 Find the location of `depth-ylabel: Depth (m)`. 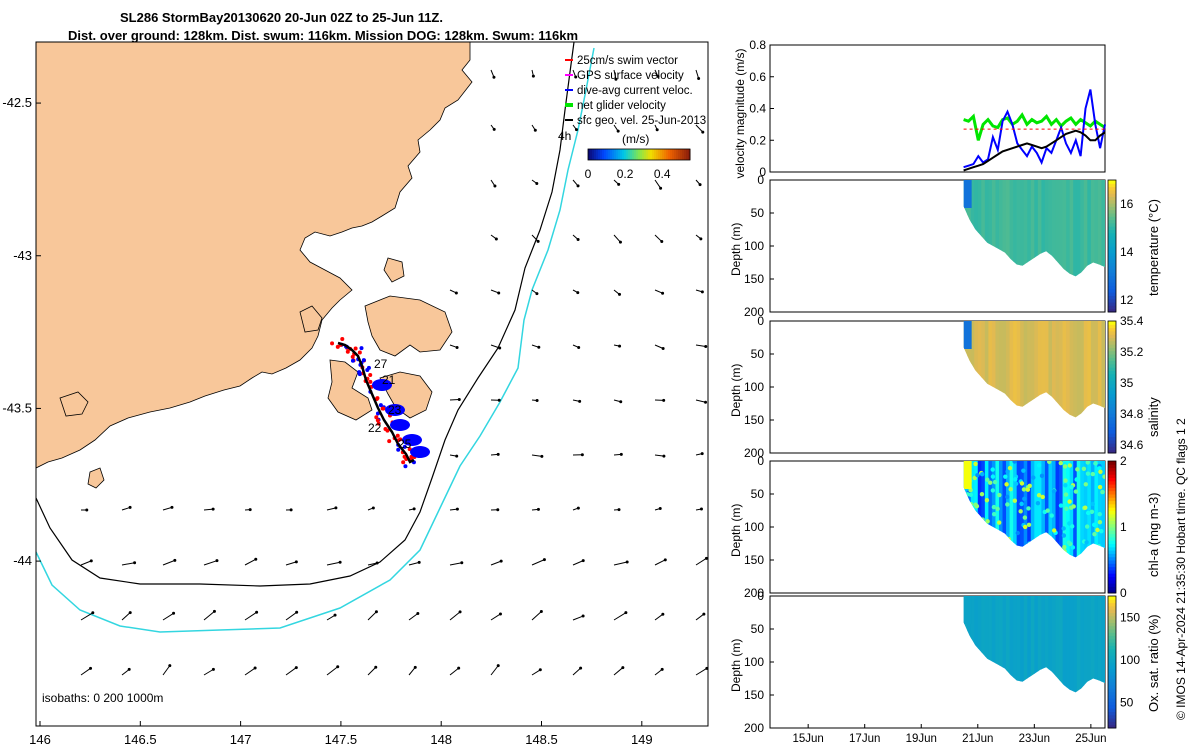

depth-ylabel: Depth (m) is located at coordinates (736, 390).